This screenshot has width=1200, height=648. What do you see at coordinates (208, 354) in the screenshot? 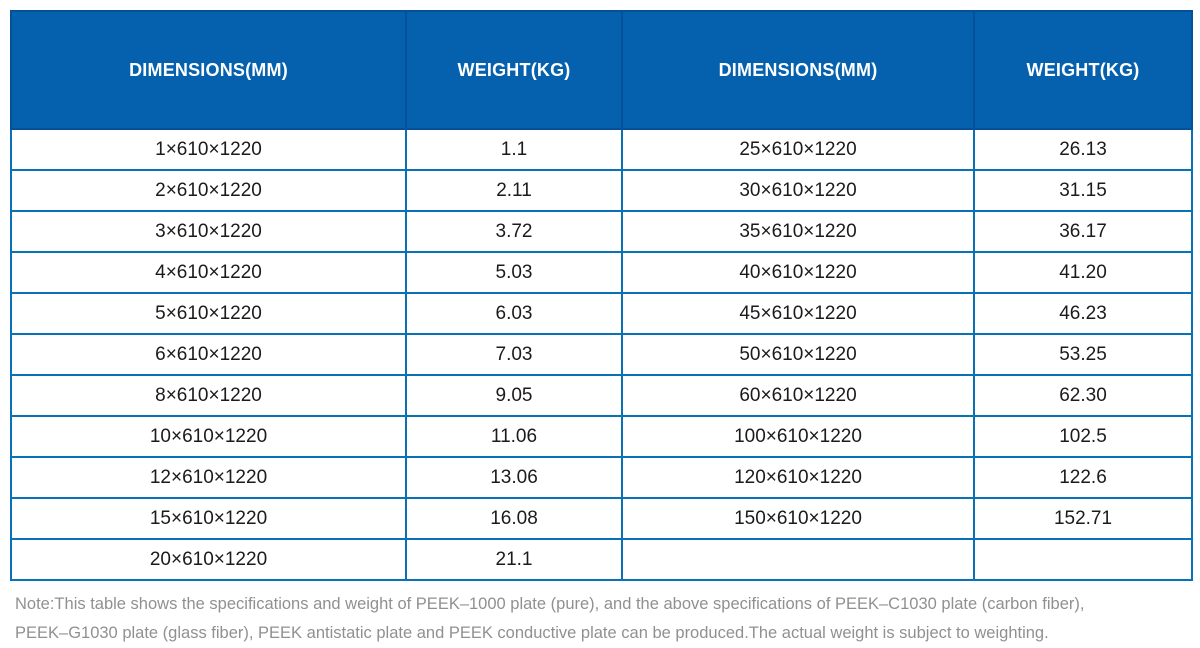
I see `dimensions-cell: 6×610×1220` at bounding box center [208, 354].